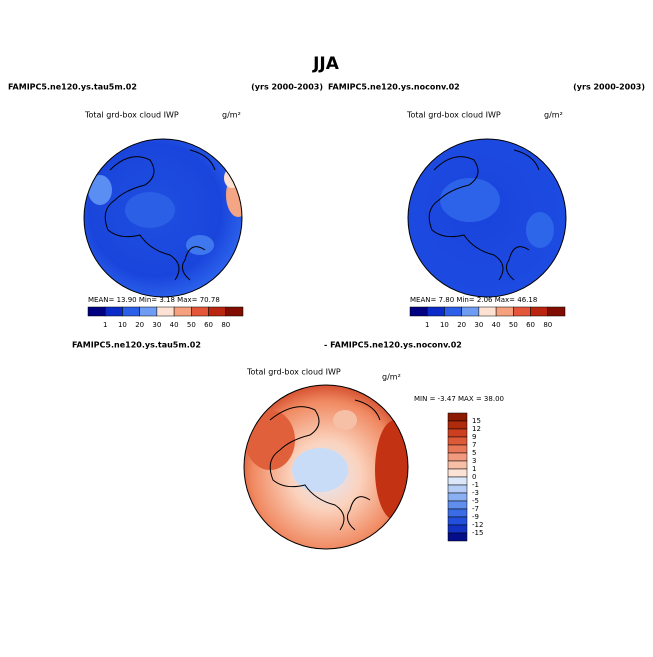 This screenshot has height=657, width=653. Describe the element at coordinates (475, 493) in the screenshot. I see `colorbar-label: -3` at that location.